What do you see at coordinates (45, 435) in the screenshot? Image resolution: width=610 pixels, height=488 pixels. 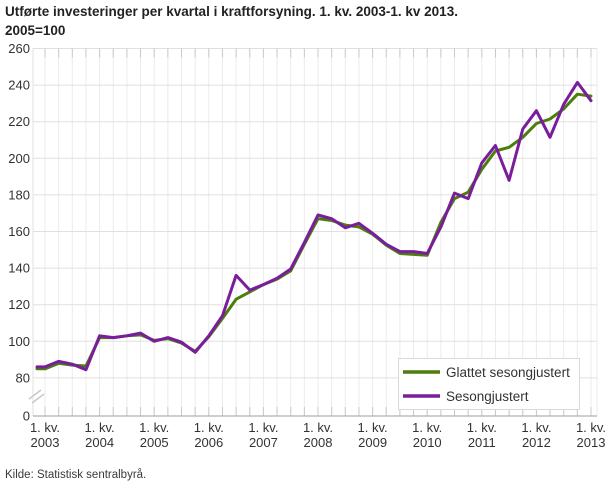 I see `x-axis-label: 1. kv. 2003` at bounding box center [45, 435].